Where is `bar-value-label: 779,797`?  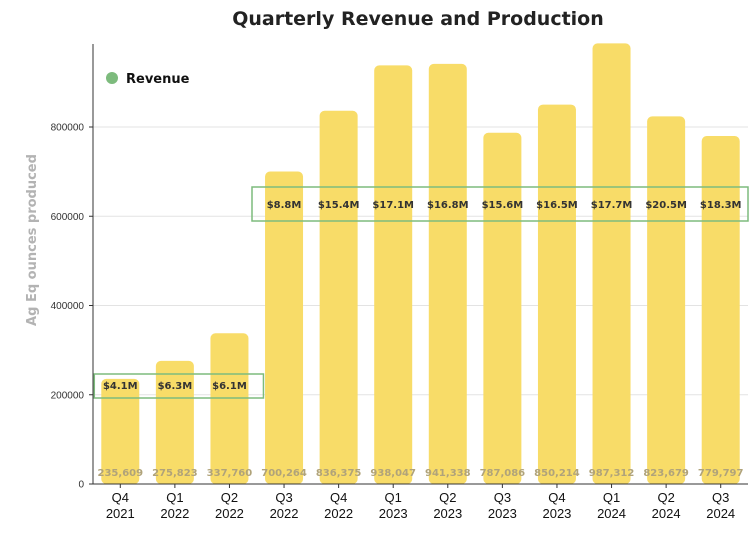
bar-value-label: 779,797 is located at coordinates (721, 473).